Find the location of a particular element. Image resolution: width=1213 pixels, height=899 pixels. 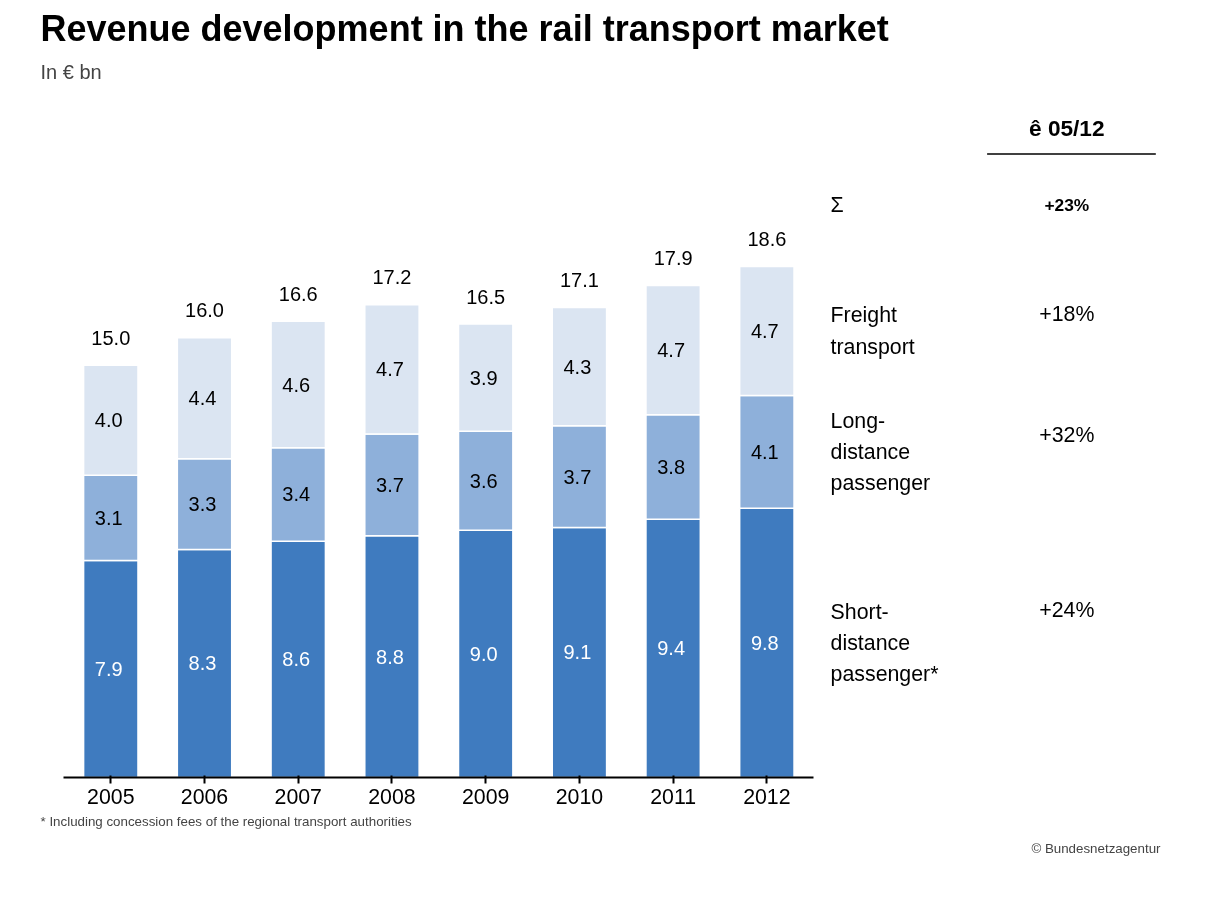

chart-title: Revenue development in the rail transport market is located at coordinates (464, 28).